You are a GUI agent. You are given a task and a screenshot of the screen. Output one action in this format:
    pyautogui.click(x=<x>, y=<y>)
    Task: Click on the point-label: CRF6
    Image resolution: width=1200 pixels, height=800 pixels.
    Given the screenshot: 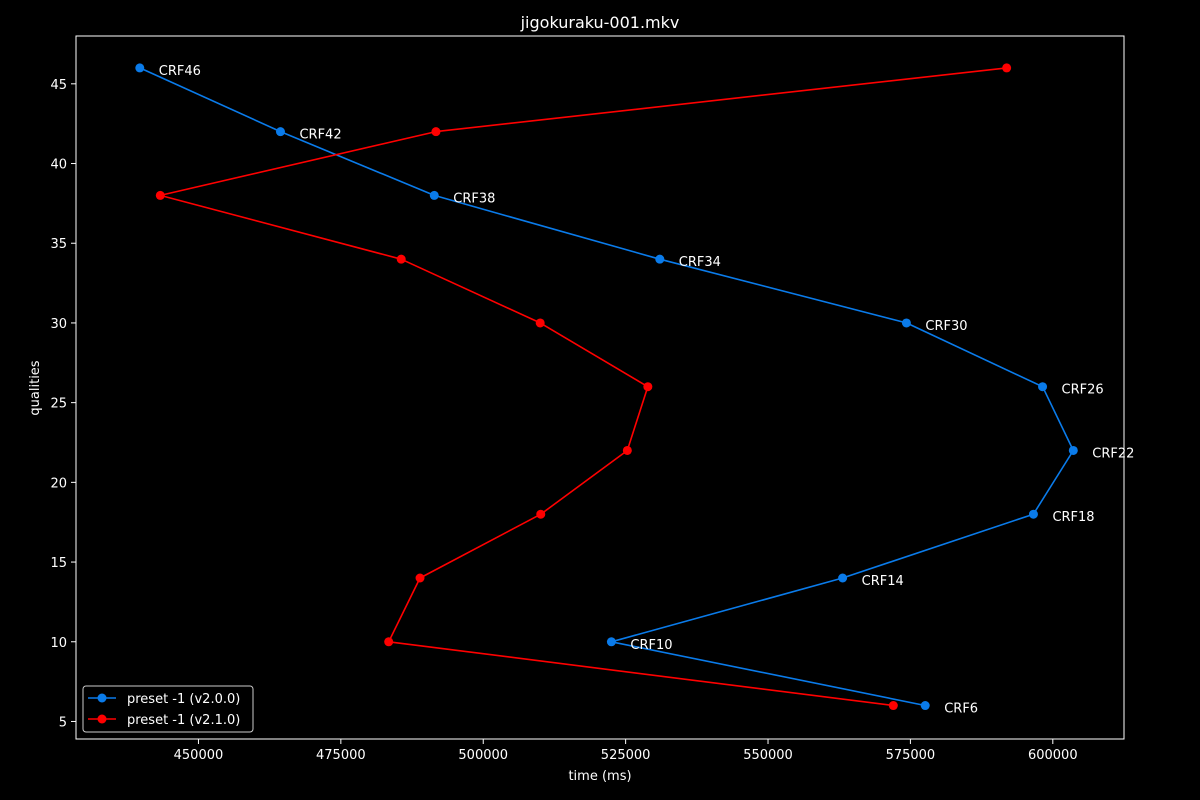 What is the action you would take?
    pyautogui.click(x=961, y=709)
    